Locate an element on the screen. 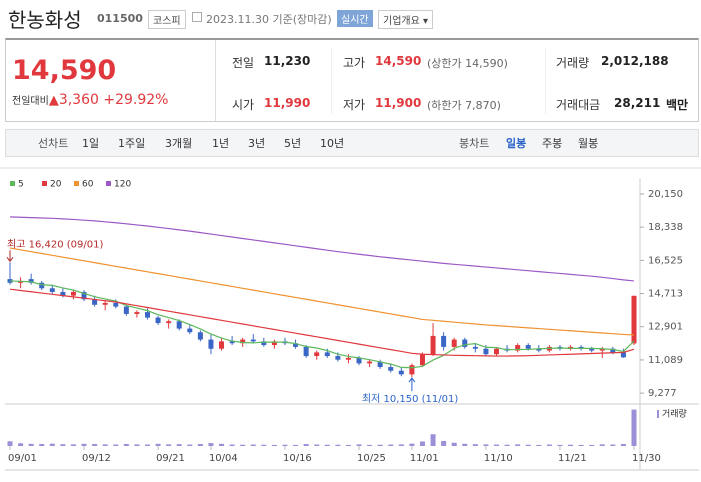 This screenshot has width=701, height=482. period-button: 10년 is located at coordinates (332, 143).